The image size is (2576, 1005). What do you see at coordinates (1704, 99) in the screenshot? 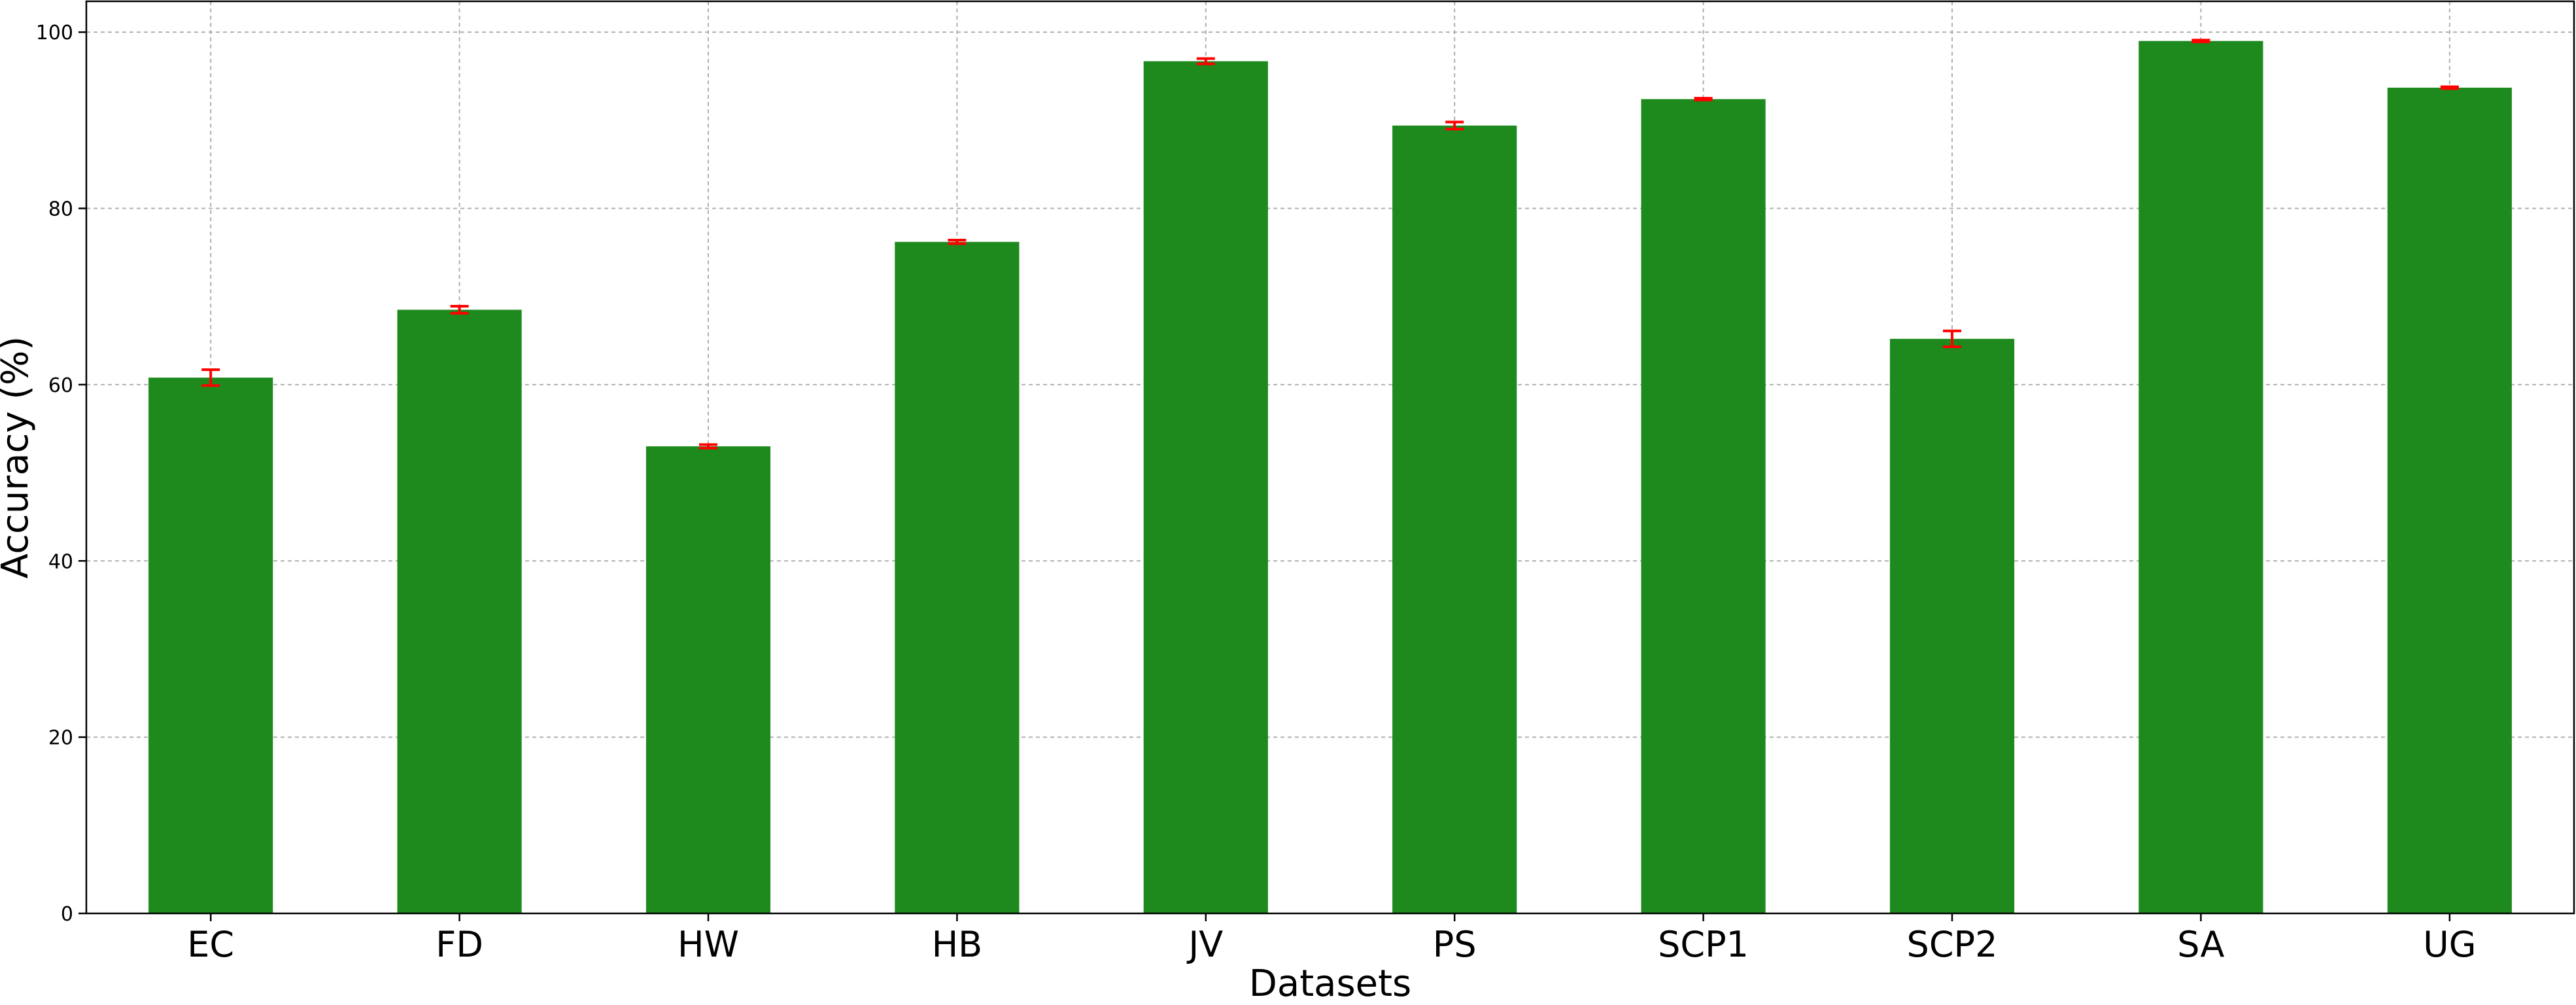
I see `error-bar-scp1` at bounding box center [1704, 99].